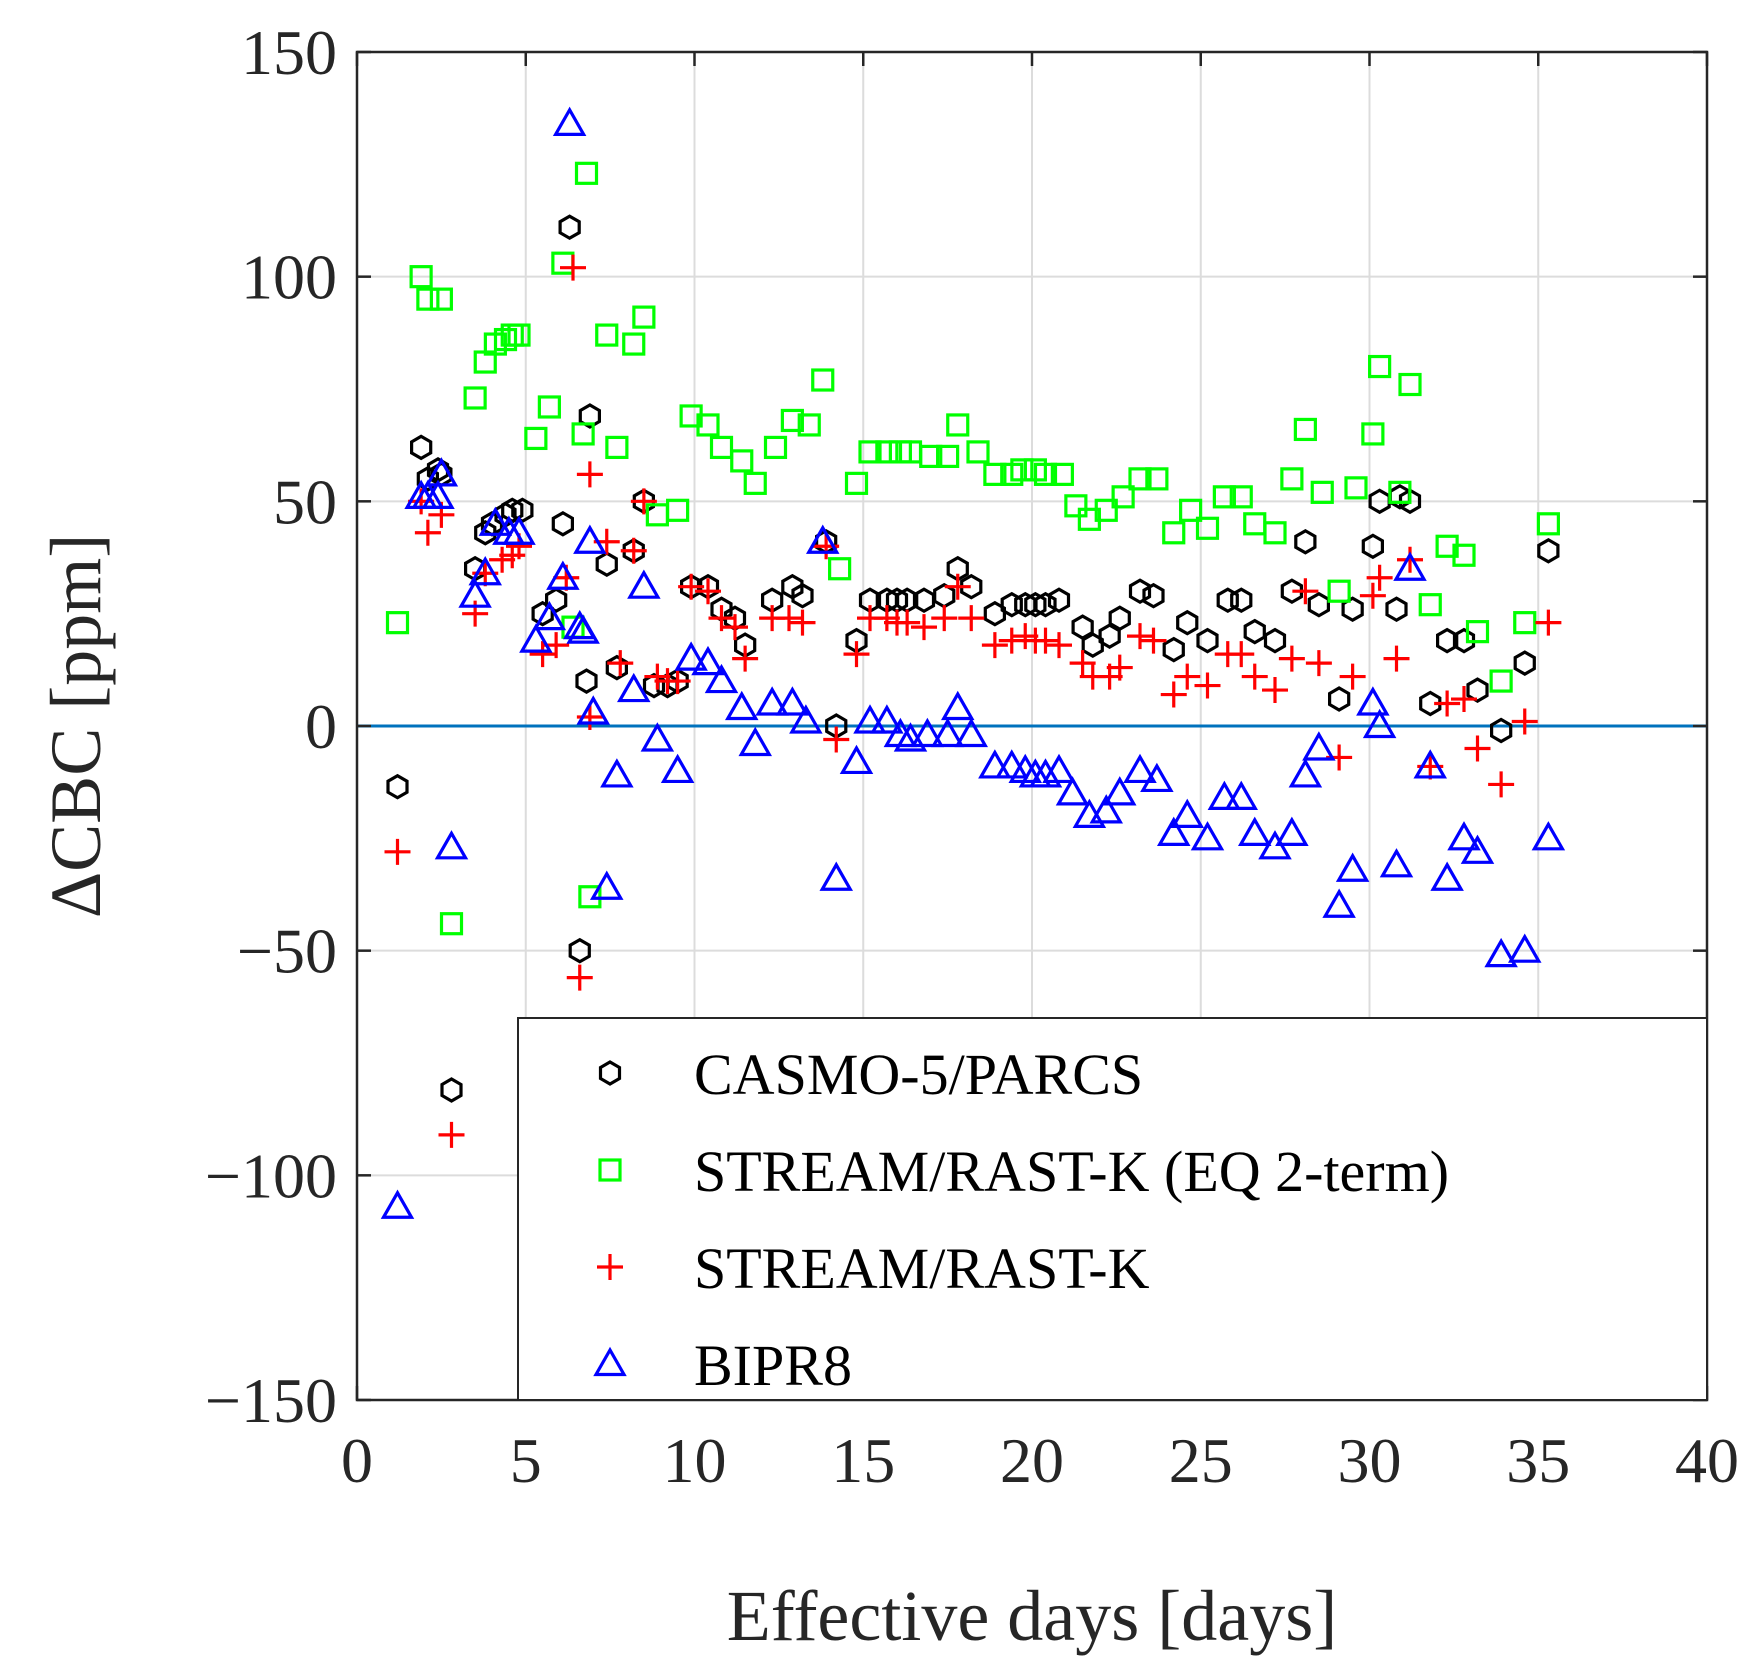 The height and width of the screenshot is (1680, 1764). What do you see at coordinates (870, 1074) in the screenshot?
I see `legend-entry: CASMO-5/PARCS` at bounding box center [870, 1074].